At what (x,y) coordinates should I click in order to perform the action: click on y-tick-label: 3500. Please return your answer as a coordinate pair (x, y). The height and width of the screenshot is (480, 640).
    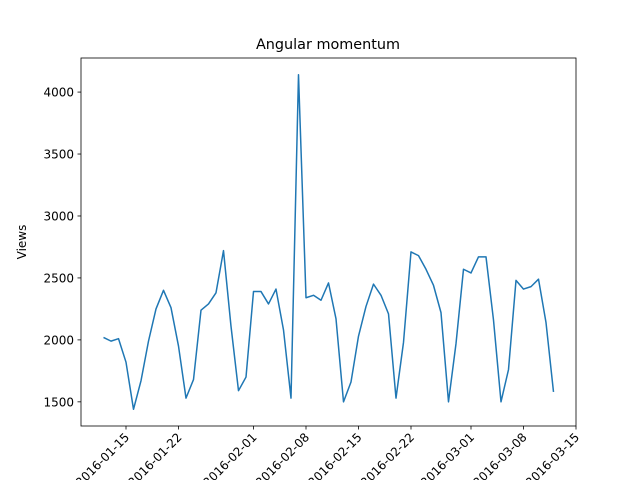
    Looking at the image, I should click on (58, 155).